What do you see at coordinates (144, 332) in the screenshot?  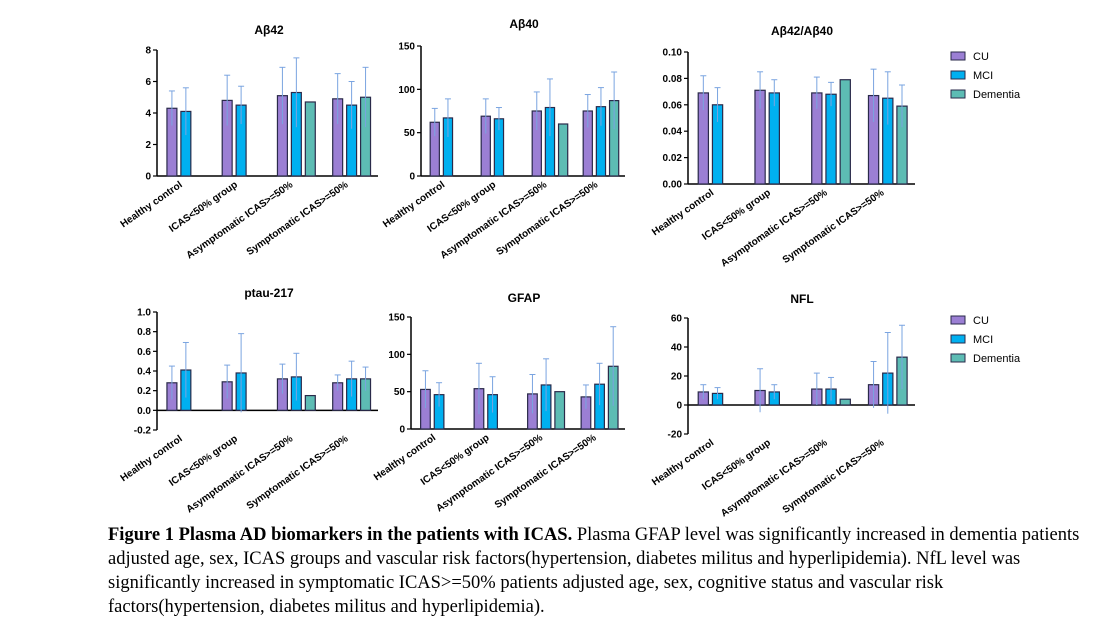 I see `y-tick-label: 0.8` at bounding box center [144, 332].